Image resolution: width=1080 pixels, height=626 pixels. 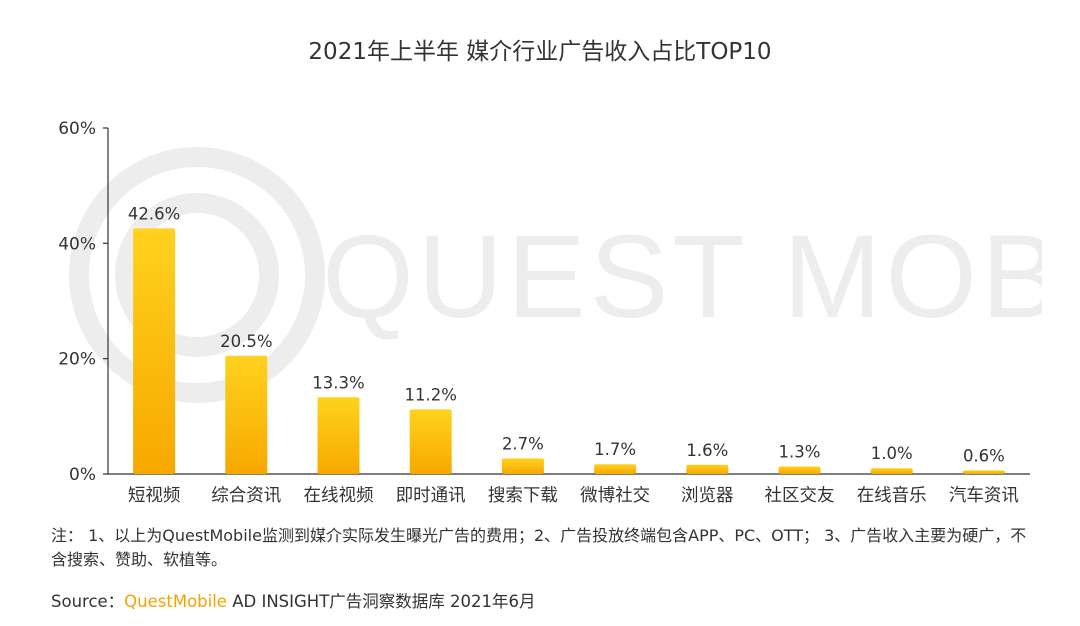 What do you see at coordinates (175, 601) in the screenshot?
I see `source-brand: QuestMobile` at bounding box center [175, 601].